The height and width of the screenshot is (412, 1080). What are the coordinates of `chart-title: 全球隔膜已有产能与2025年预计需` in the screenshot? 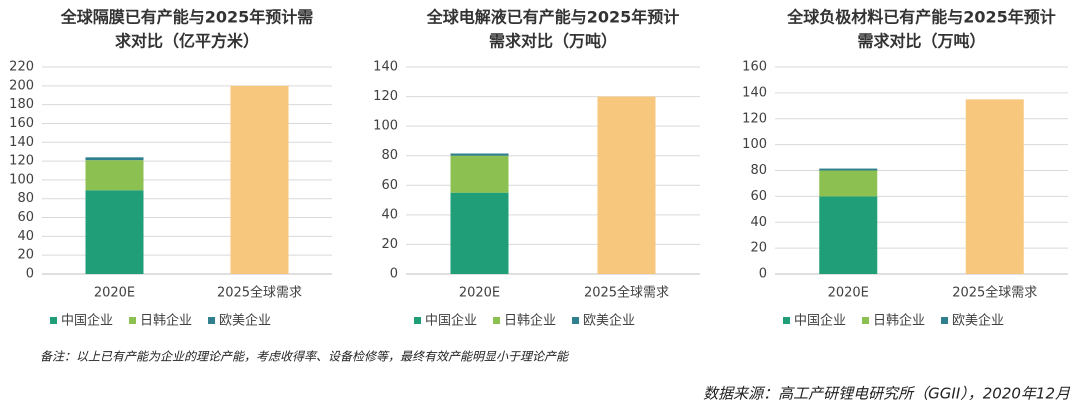 It's located at (187, 17).